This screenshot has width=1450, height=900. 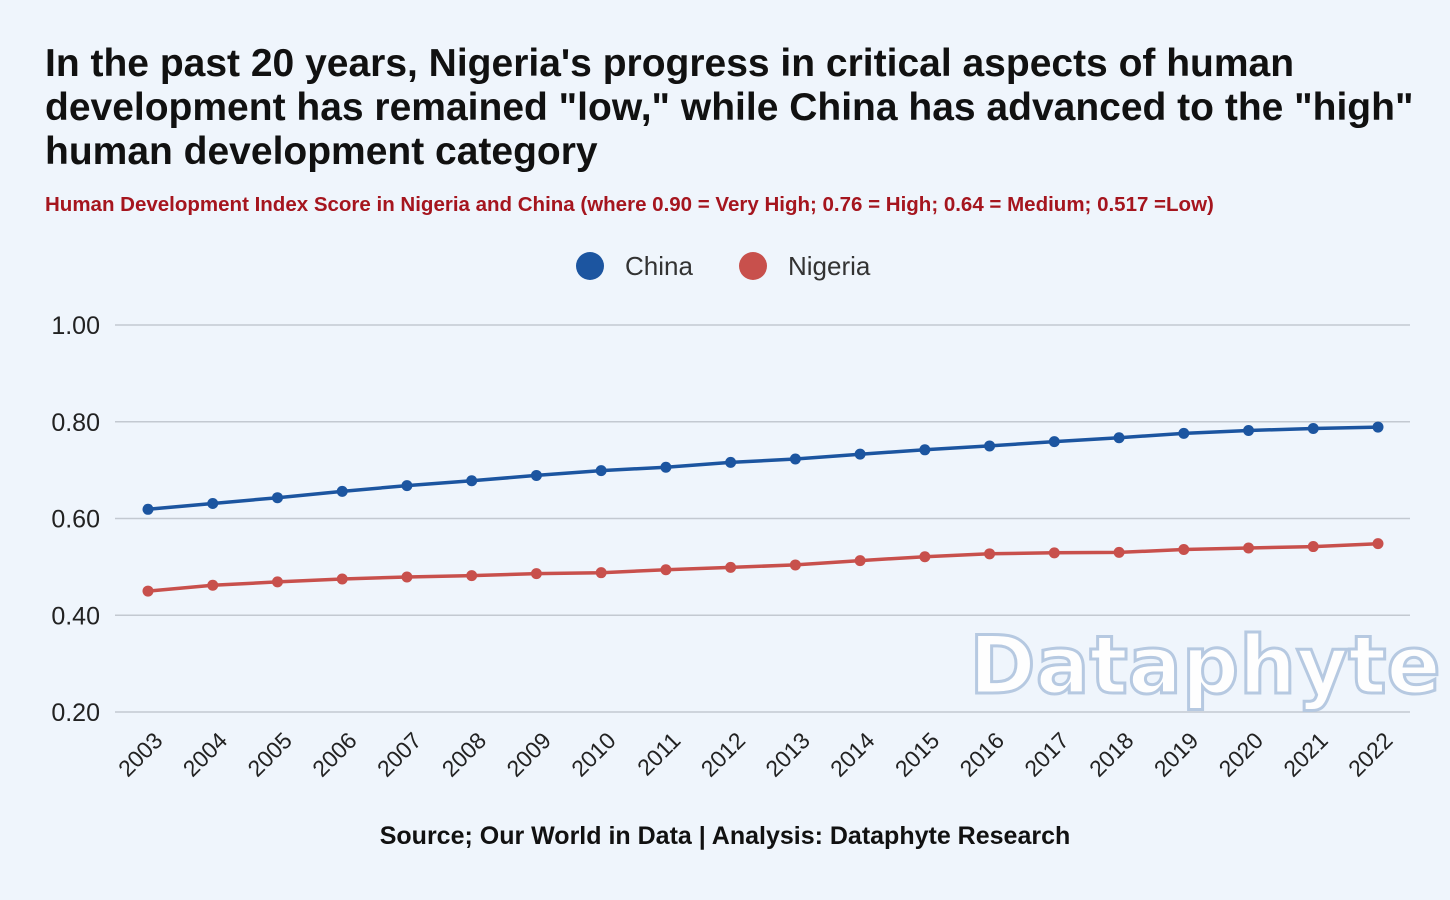 I want to click on watermark-logo: Dataphyte, so click(x=1204, y=665).